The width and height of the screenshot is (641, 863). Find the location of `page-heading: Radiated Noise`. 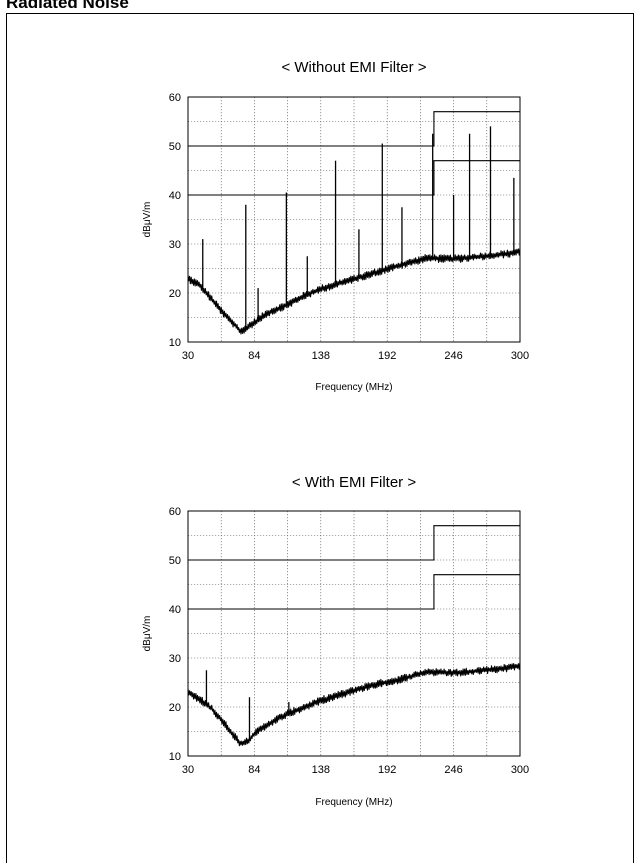

page-heading: Radiated Noise is located at coordinates (67, 6).